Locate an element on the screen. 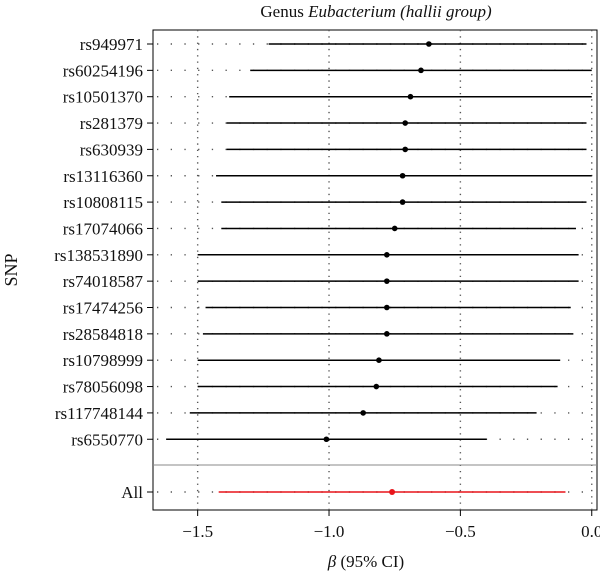 This screenshot has height=574, width=600. y-tick-label: rs10798999 is located at coordinates (103, 360).